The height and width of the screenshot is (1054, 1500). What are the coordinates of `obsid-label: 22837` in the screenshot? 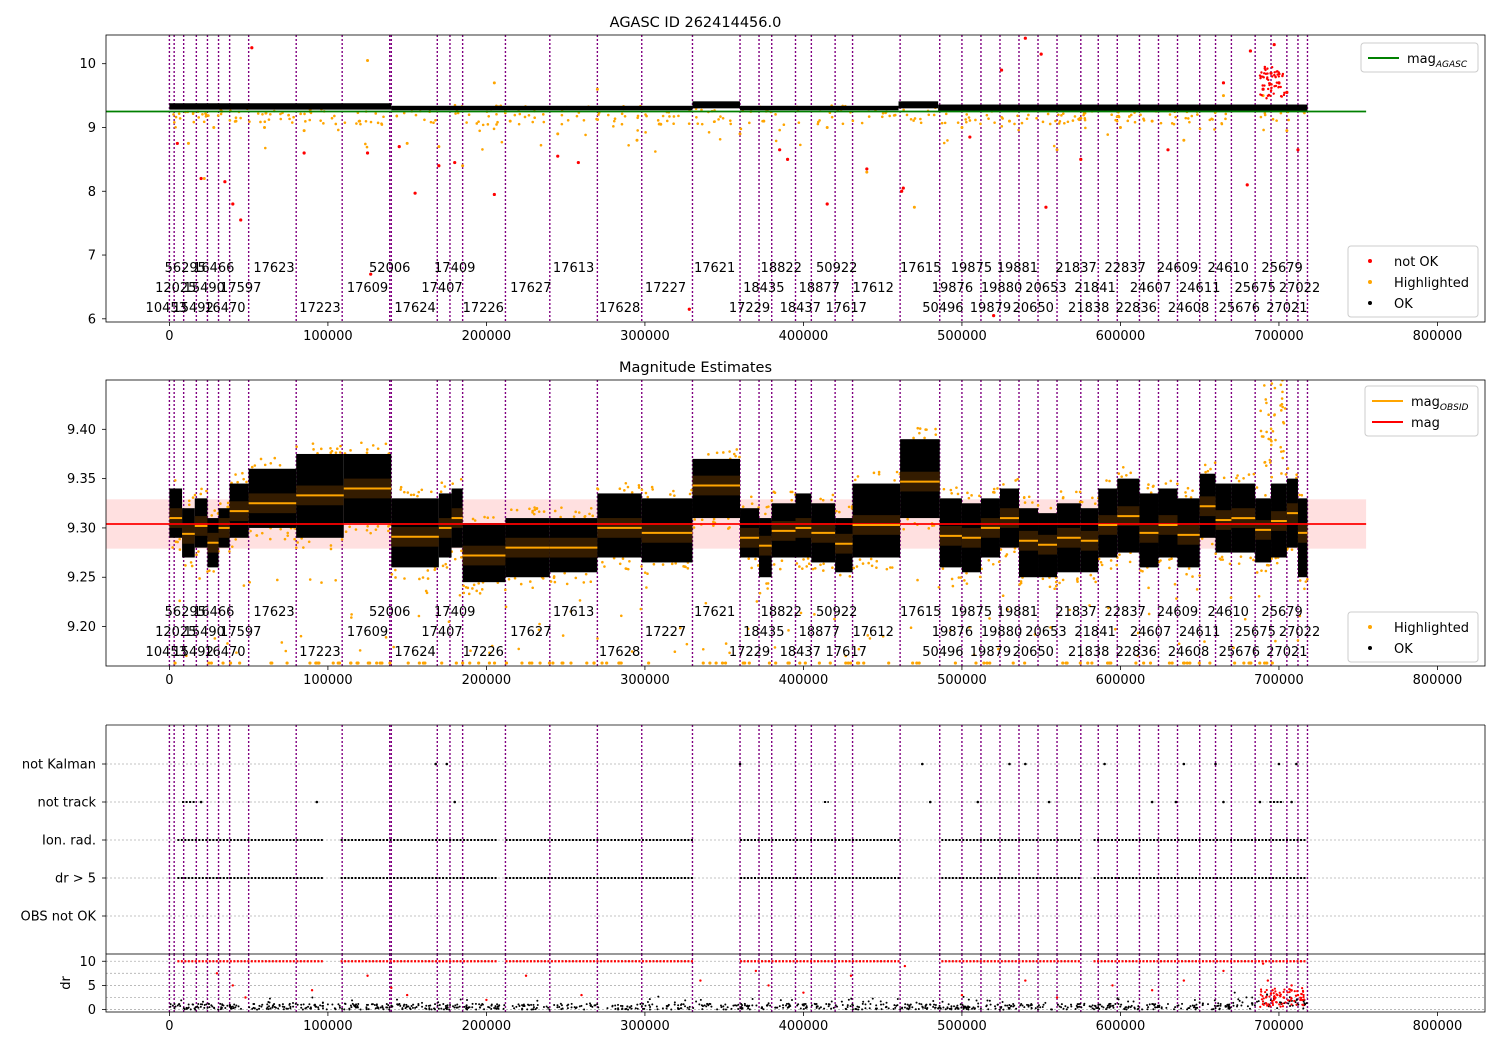 It's located at (1125, 612).